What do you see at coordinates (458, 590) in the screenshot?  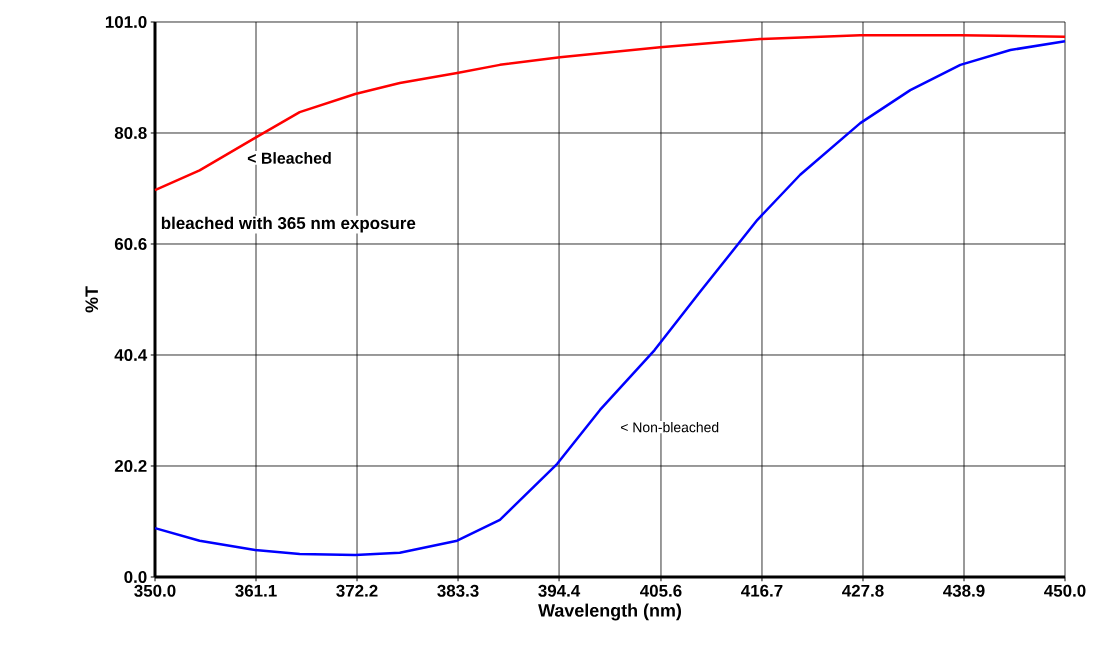 I see `x-tick-label: 383.3` at bounding box center [458, 590].